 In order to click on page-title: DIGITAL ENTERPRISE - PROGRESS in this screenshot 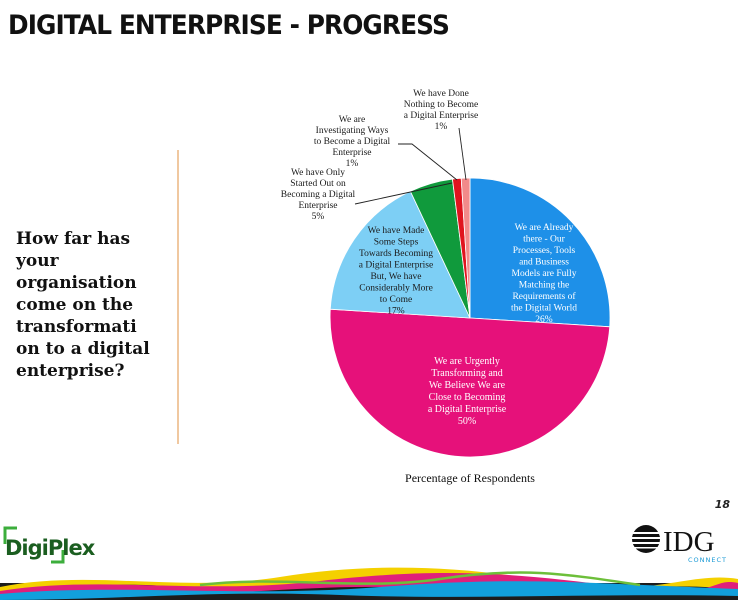, I will do `click(229, 25)`.